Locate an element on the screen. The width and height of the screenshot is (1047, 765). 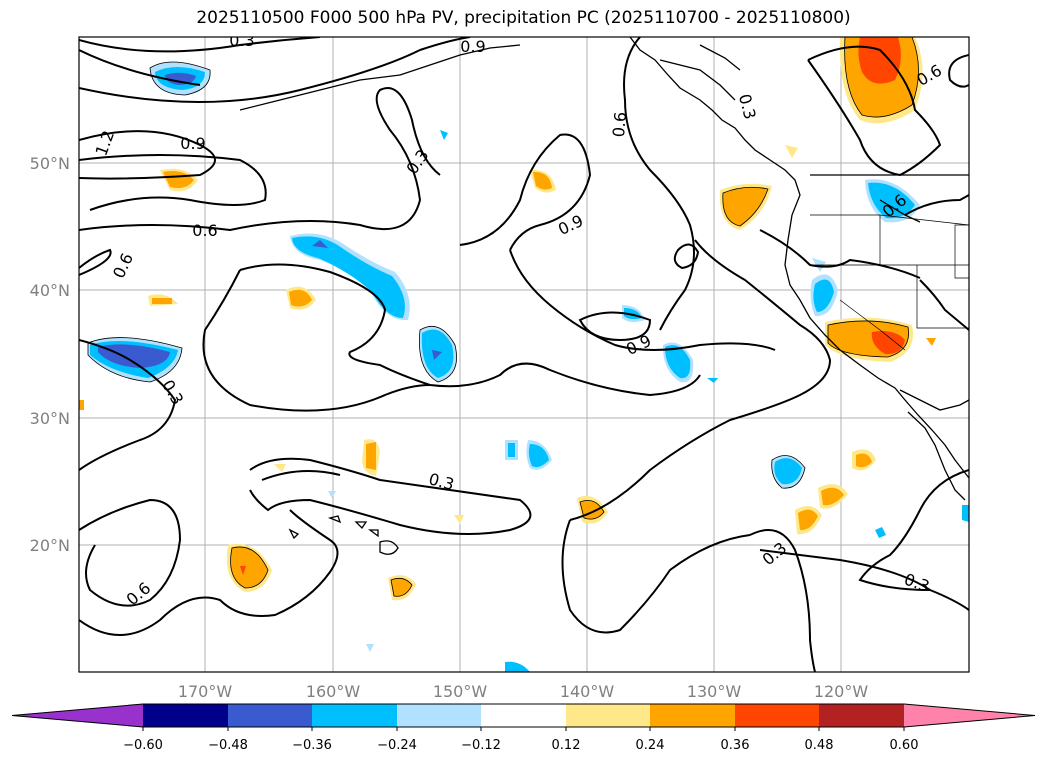
colorbar-segments is located at coordinates (523, 715).